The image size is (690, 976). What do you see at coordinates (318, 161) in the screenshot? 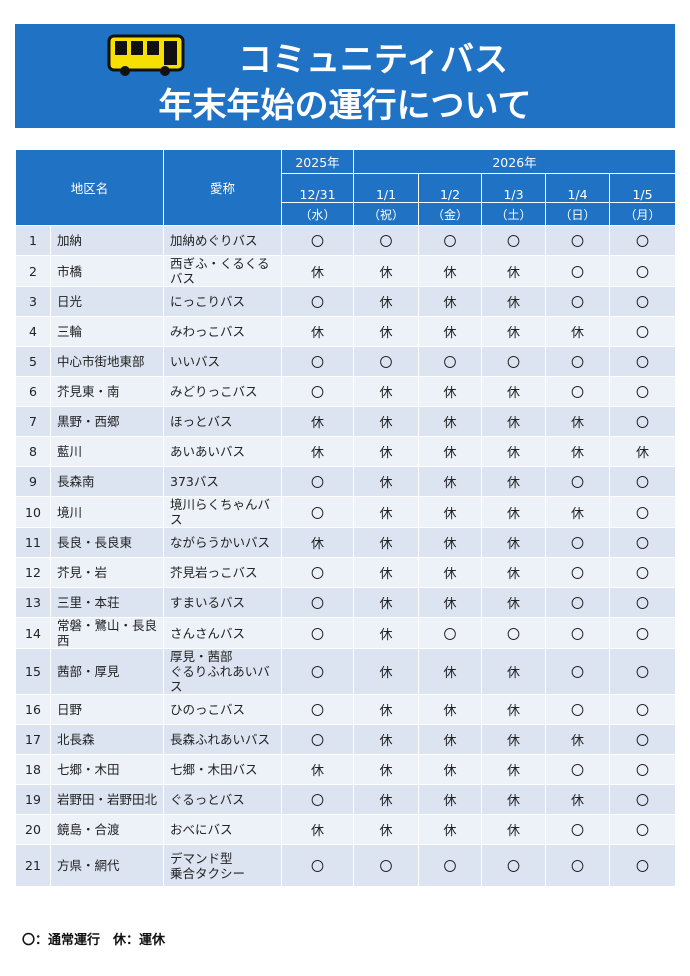
I see `header-cell: 2025年` at bounding box center [318, 161].